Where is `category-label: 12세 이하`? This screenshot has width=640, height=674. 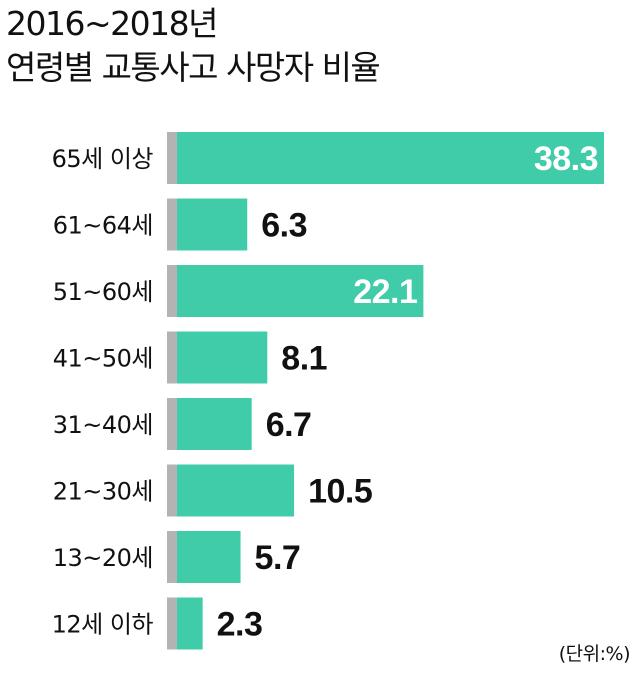 category-label: 12세 이하 is located at coordinates (103, 625).